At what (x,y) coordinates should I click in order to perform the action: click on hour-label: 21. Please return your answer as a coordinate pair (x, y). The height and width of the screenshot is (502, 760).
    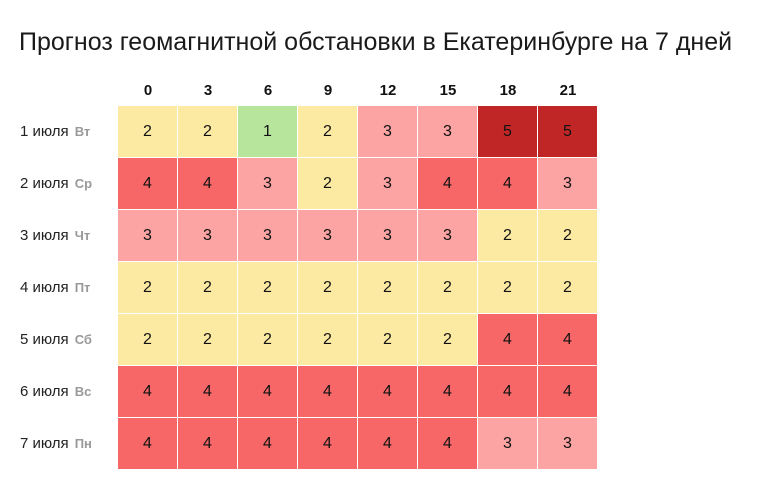
    Looking at the image, I should click on (568, 90).